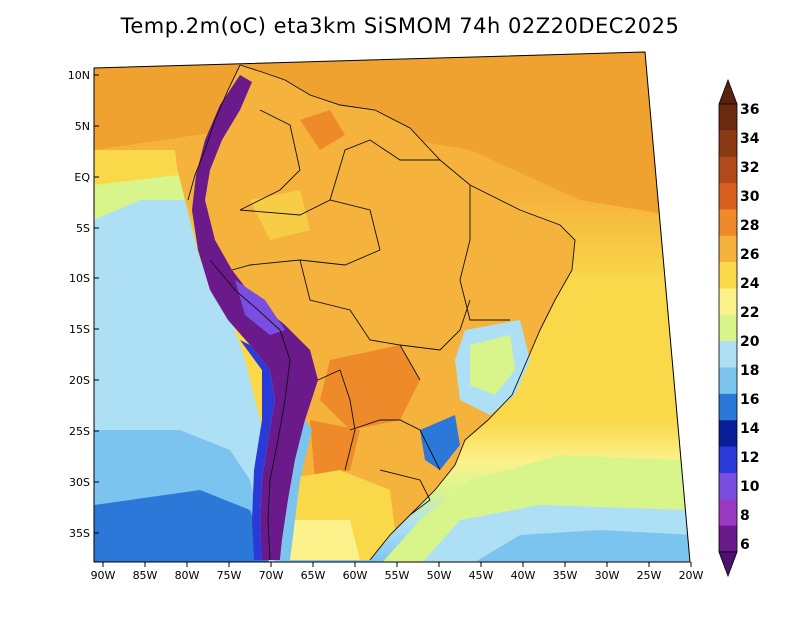 The image size is (800, 618). I want to click on colorbar-label: 22, so click(749, 313).